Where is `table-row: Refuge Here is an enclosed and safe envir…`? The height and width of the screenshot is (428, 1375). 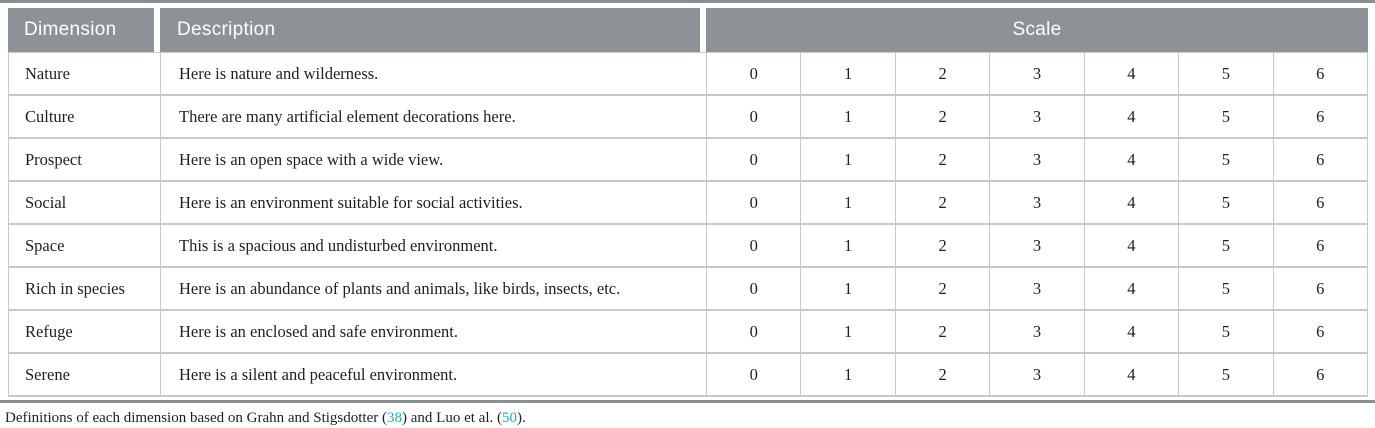
table-row: Refuge Here is an enclosed and safe envir… is located at coordinates (688, 332).